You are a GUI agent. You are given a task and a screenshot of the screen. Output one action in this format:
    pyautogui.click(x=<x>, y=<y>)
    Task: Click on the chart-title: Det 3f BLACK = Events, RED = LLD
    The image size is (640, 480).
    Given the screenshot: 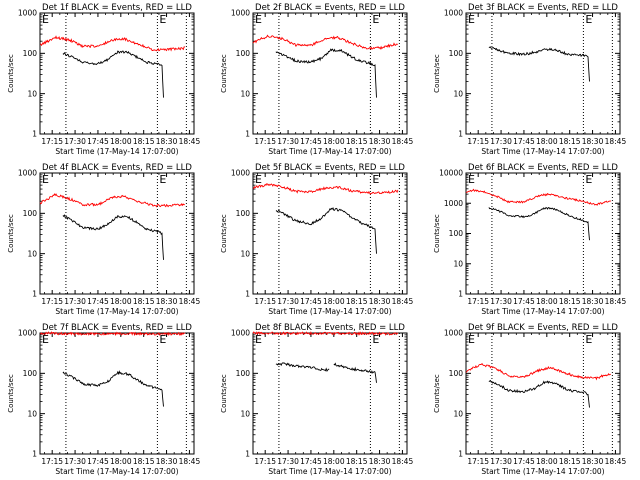 What is the action you would take?
    pyautogui.click(x=543, y=8)
    